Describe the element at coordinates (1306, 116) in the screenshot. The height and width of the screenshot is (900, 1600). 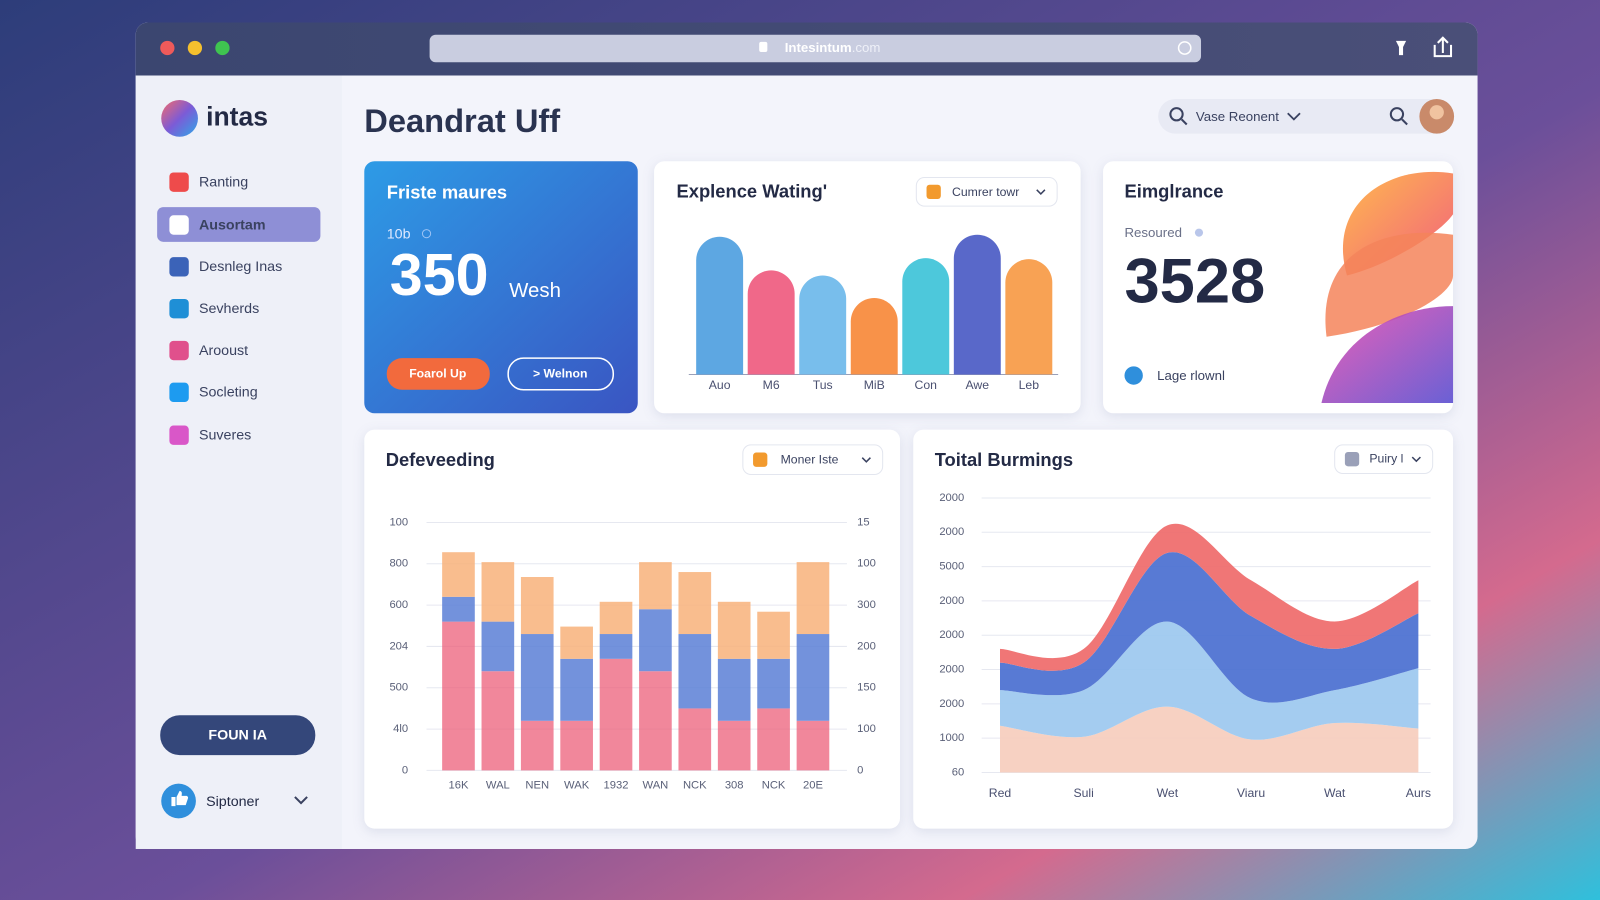
I see `search-bar` at that location.